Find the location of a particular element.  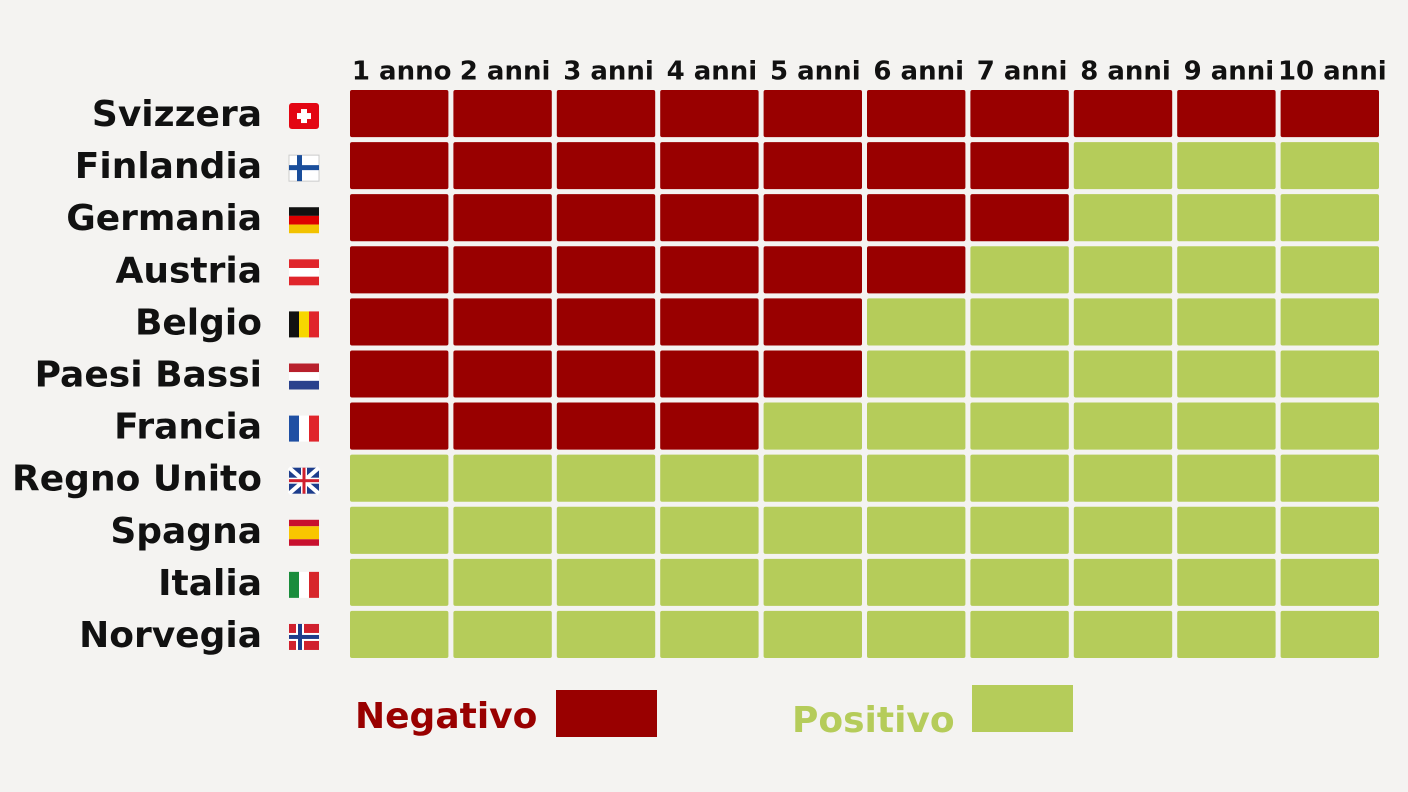

legend-label: Negativo is located at coordinates (446, 716).